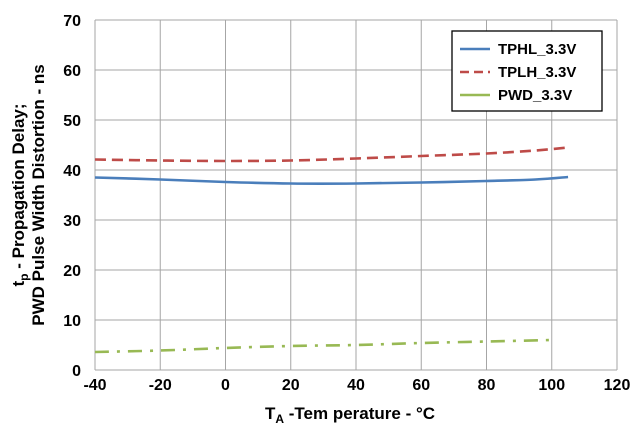 This screenshot has height=431, width=631. Describe the element at coordinates (18, 188) in the screenshot. I see `y-axis-title-line1-rest: - Propagation Delay;` at that location.